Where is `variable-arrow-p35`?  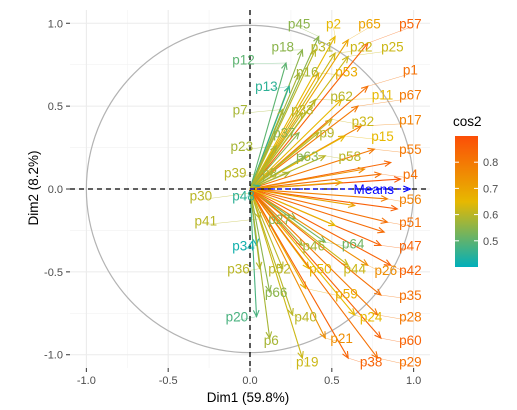
variable-arrow-p35 is located at coordinates (315, 242).